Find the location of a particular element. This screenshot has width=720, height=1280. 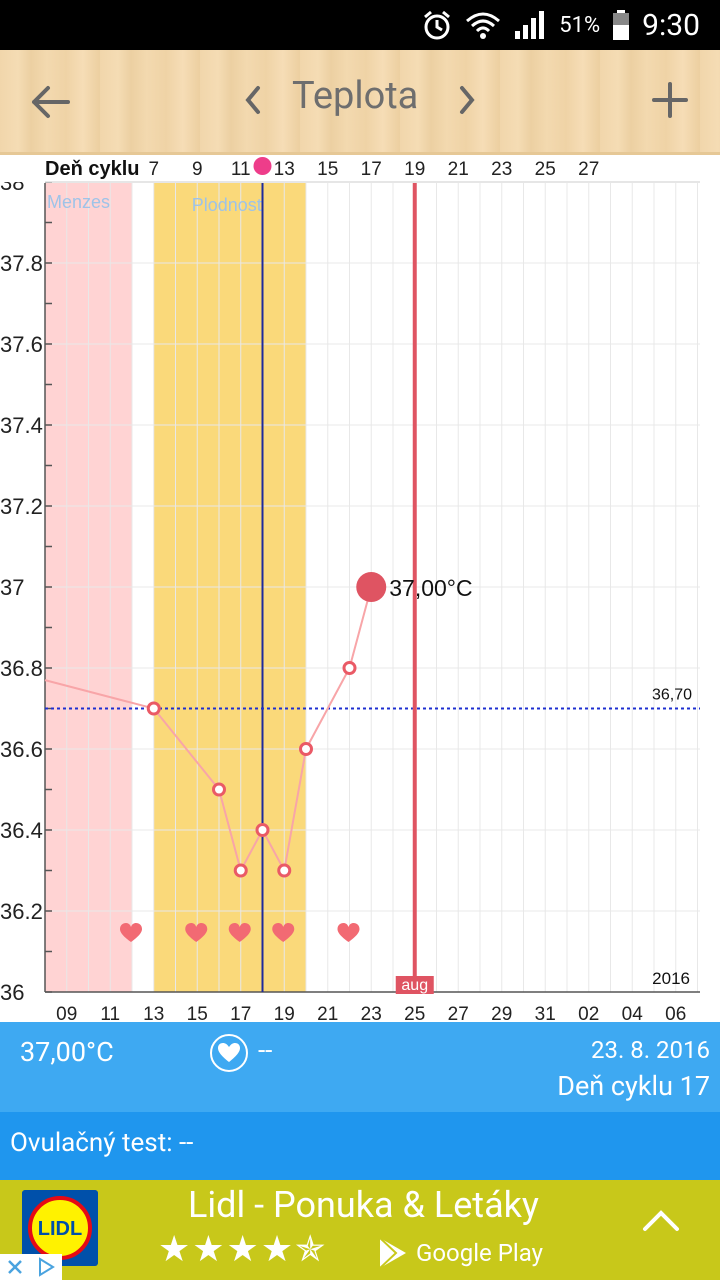

close-icon is located at coordinates (15, 1267).